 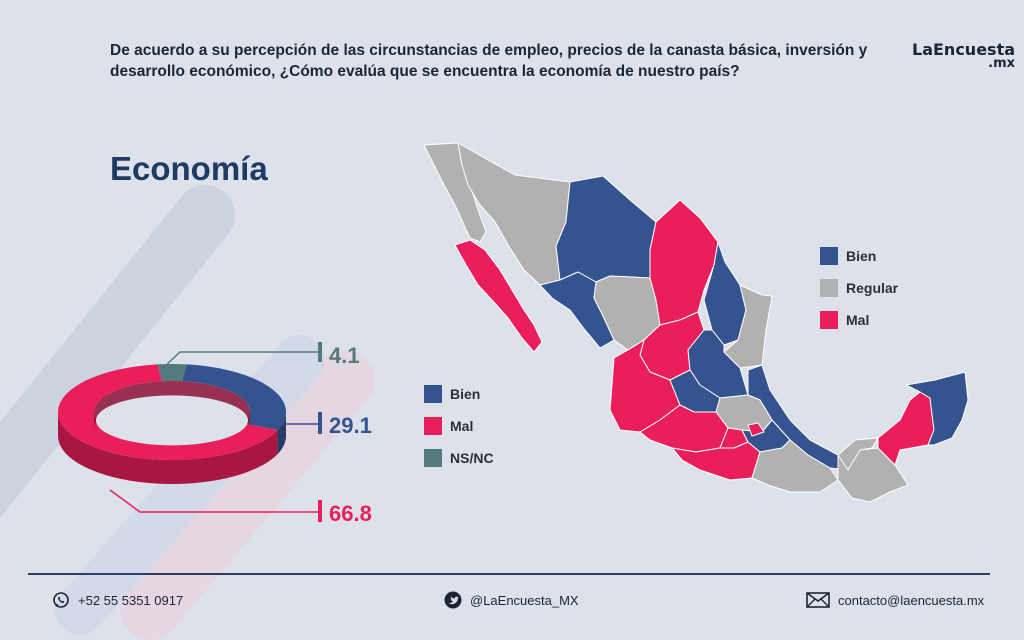 I want to click on phone-number: +52 55 5351 0917, so click(x=131, y=600).